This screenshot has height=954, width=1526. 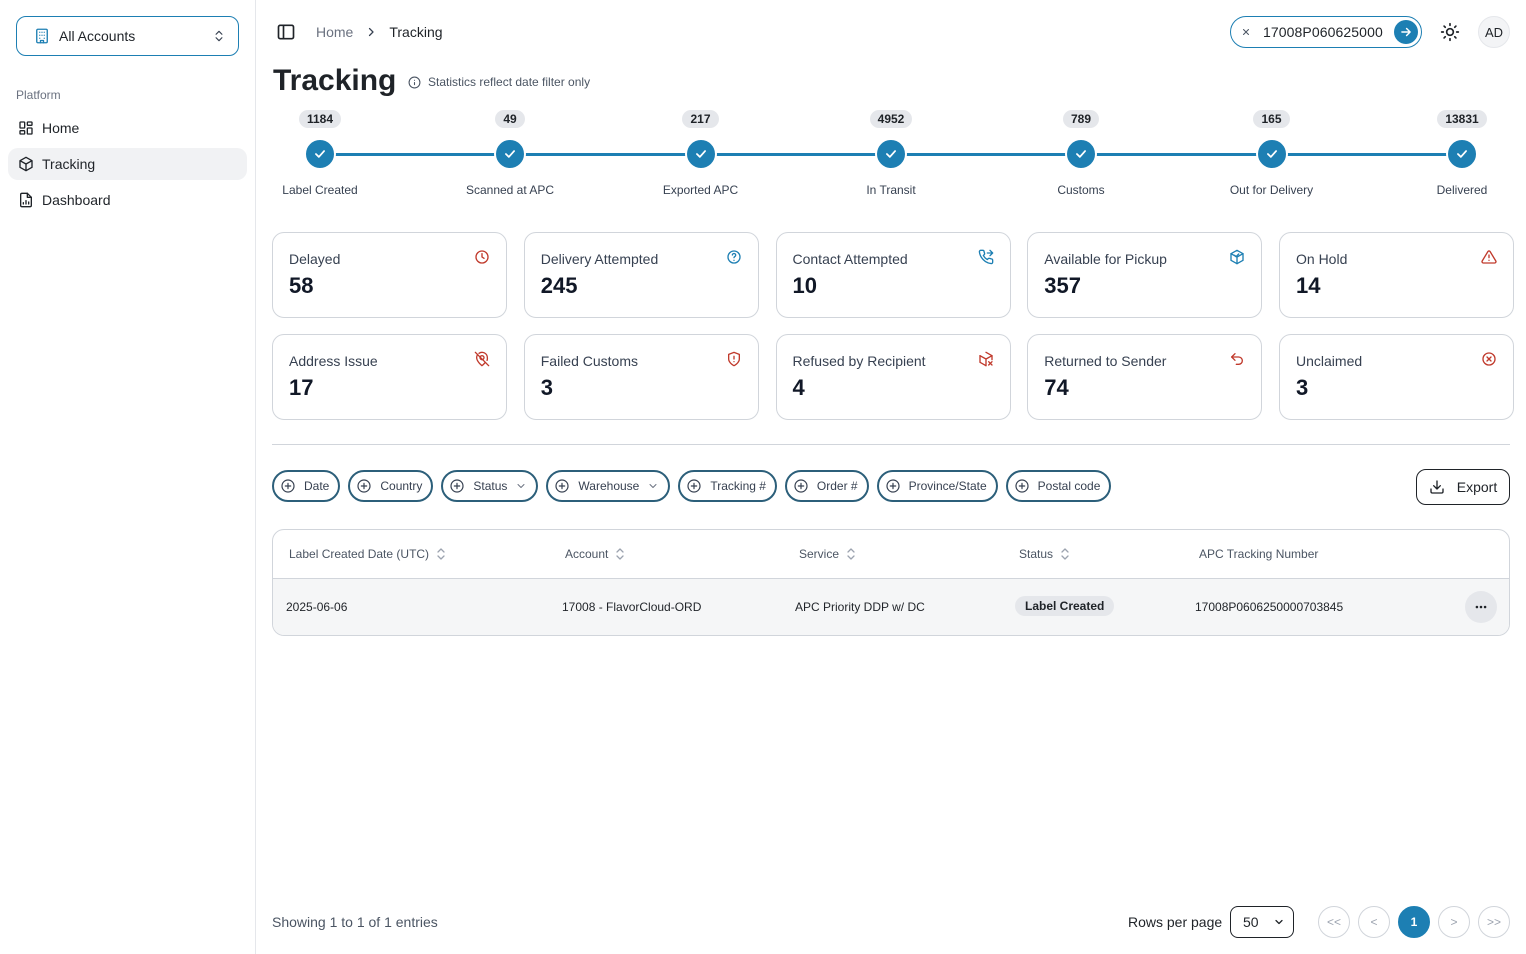 What do you see at coordinates (490, 486) in the screenshot?
I see `filter-chip: Status` at bounding box center [490, 486].